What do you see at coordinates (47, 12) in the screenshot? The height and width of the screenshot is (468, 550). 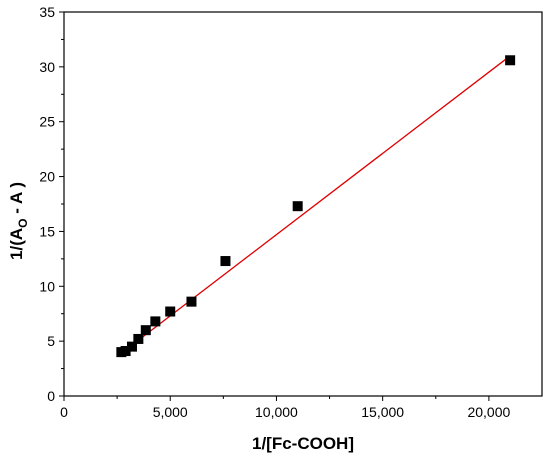 I see `y-tick-label: 35` at bounding box center [47, 12].